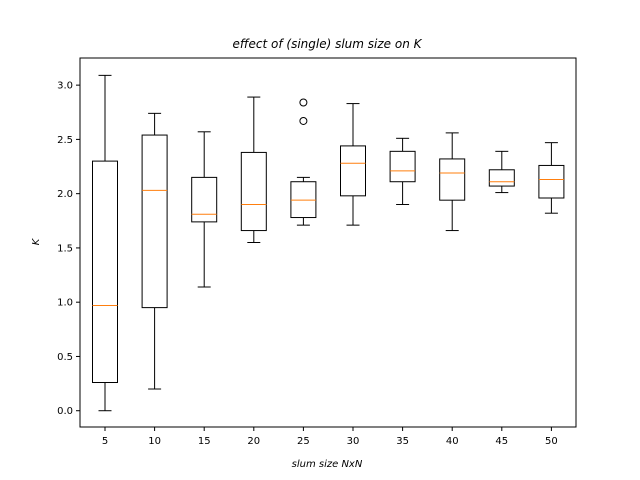 Image resolution: width=640 pixels, height=480 pixels. What do you see at coordinates (327, 464) in the screenshot?
I see `x-axis-title: slum size NxN` at bounding box center [327, 464].